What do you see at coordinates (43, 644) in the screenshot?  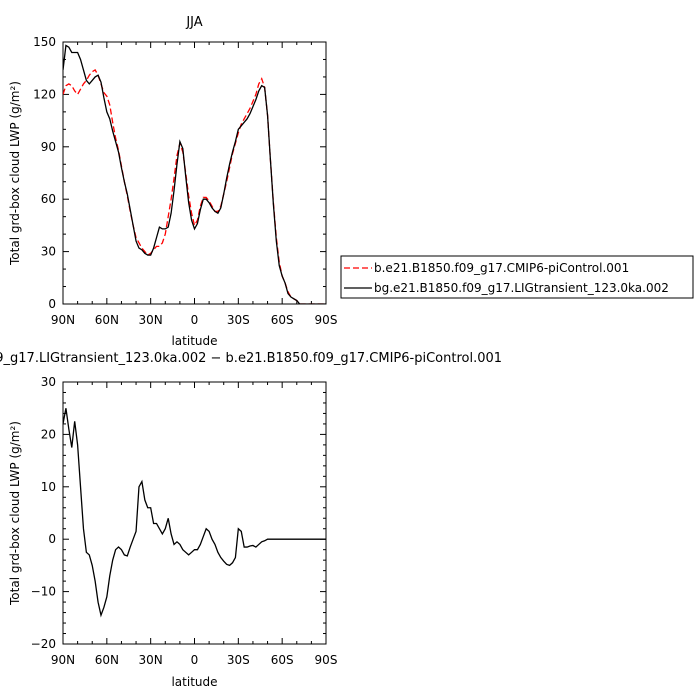 I see `y-tick-label: −20` at bounding box center [43, 644].